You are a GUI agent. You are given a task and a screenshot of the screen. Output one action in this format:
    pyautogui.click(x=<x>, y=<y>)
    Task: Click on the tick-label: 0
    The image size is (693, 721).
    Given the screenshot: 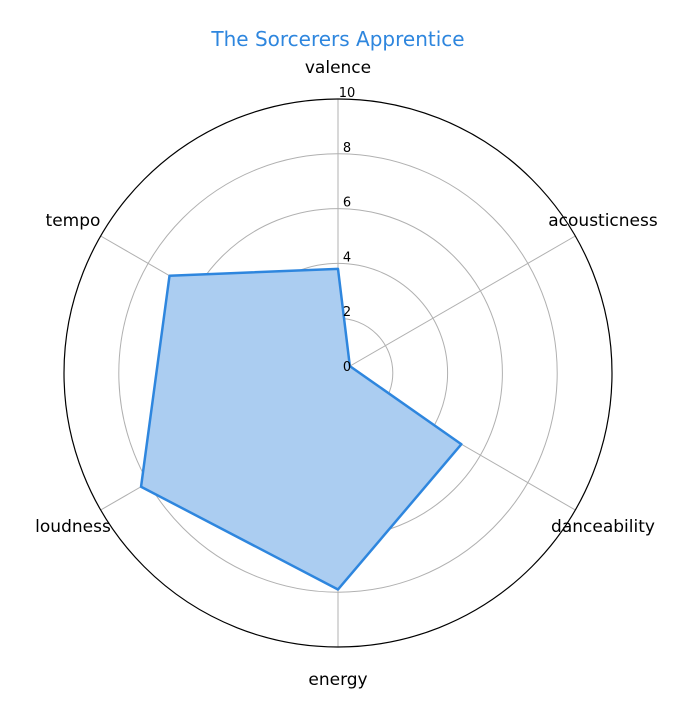 What is the action you would take?
    pyautogui.click(x=347, y=367)
    